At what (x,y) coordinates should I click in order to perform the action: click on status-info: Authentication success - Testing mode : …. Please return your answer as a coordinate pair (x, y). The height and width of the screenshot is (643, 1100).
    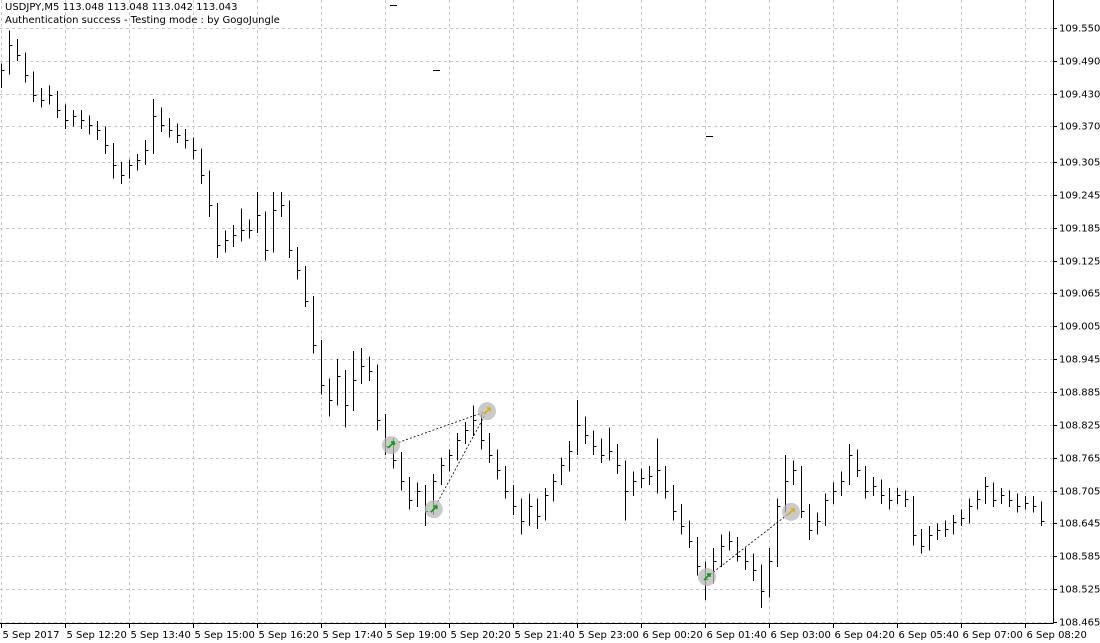
    Looking at the image, I should click on (142, 20).